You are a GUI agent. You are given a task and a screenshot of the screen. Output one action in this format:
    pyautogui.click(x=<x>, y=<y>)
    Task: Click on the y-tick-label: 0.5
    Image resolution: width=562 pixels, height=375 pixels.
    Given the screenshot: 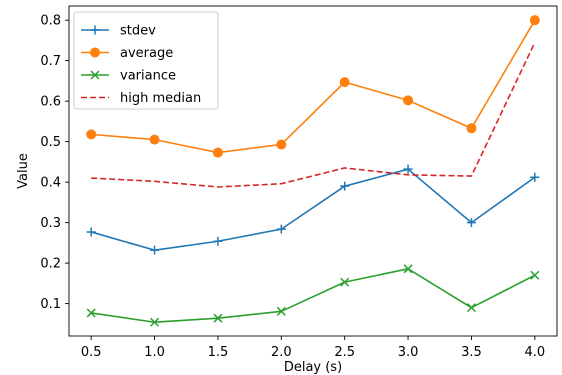 What is the action you would take?
    pyautogui.click(x=50, y=142)
    